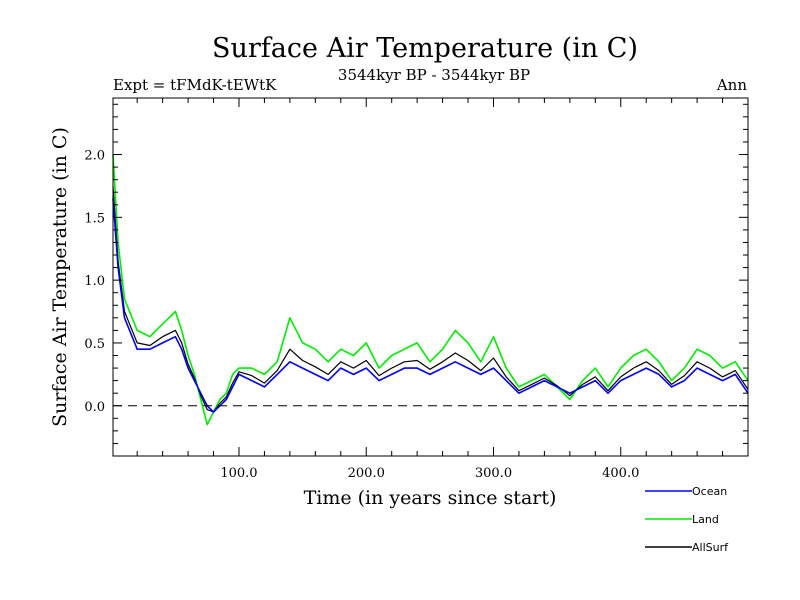  What do you see at coordinates (94, 218) in the screenshot?
I see `y-tick-label: 1.5` at bounding box center [94, 218].